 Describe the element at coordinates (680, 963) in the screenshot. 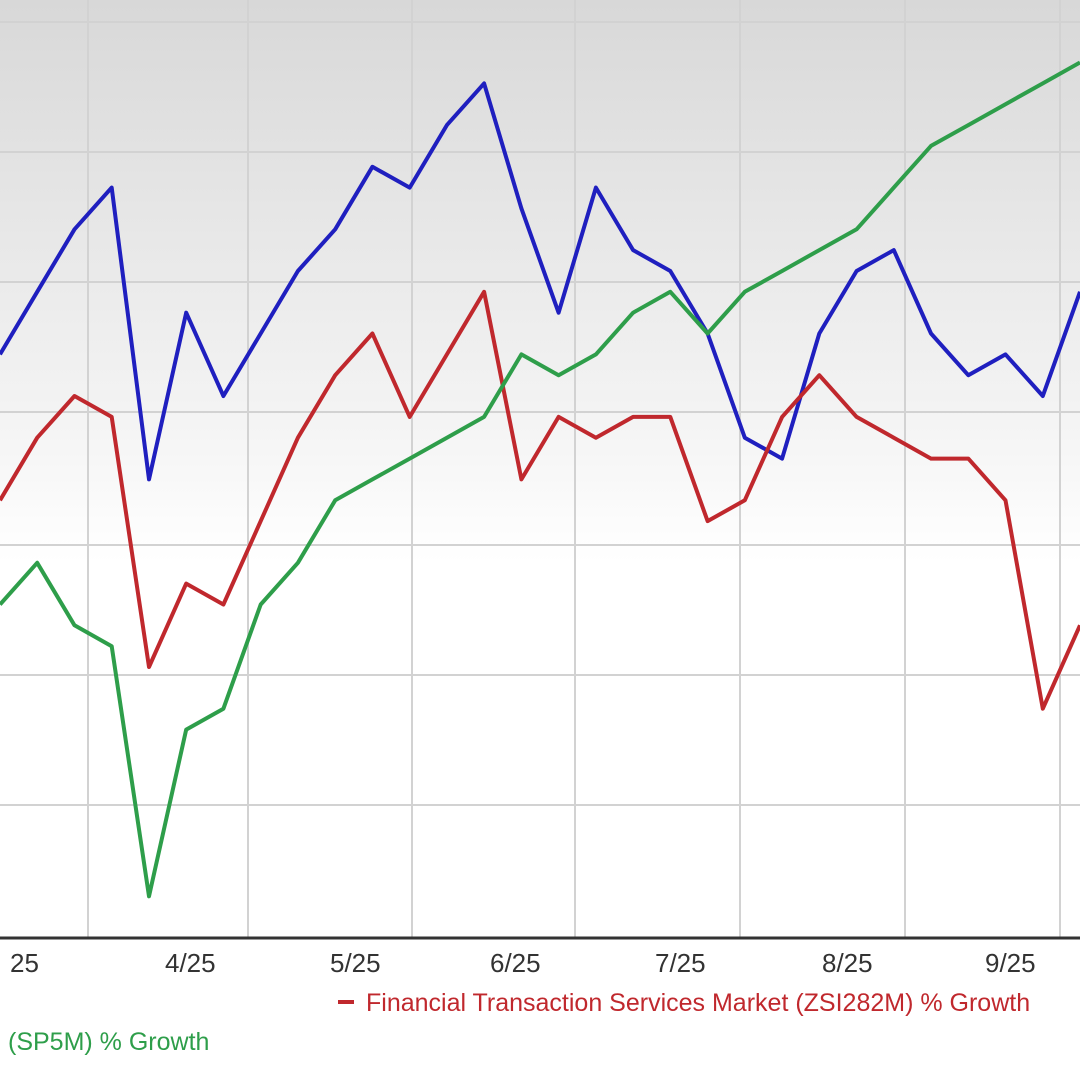

I see `x-tick-label: 7/25` at that location.